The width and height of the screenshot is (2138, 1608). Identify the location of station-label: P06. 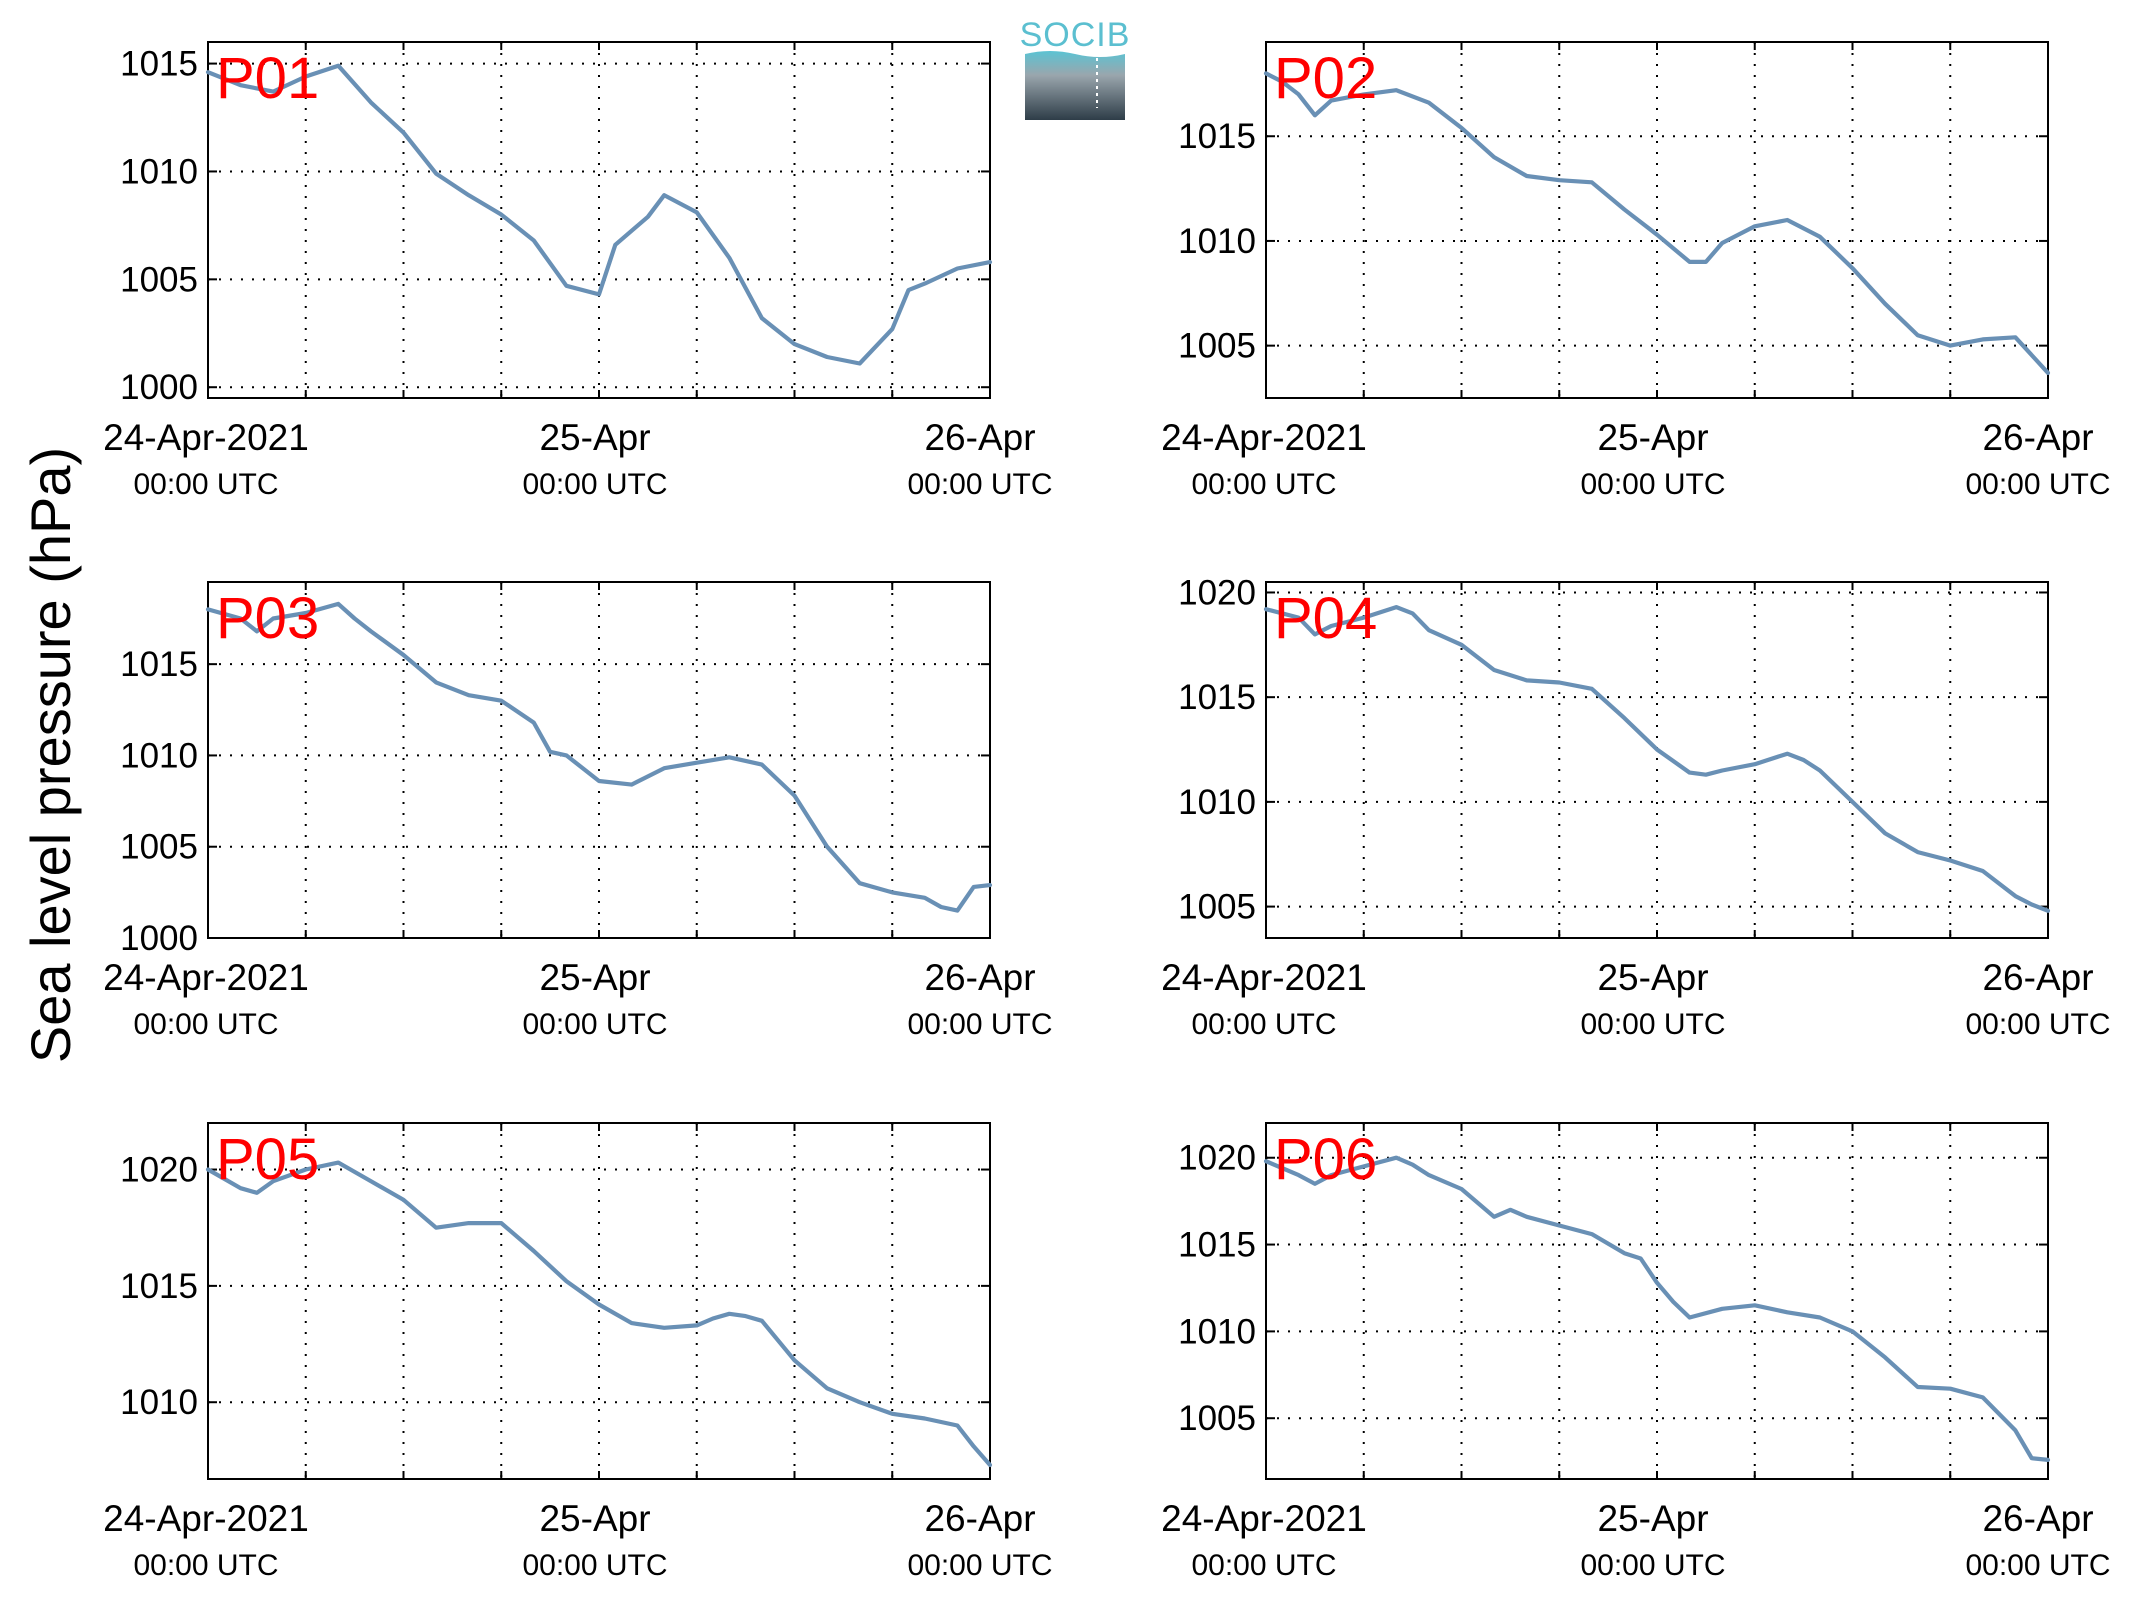
(1325, 1159).